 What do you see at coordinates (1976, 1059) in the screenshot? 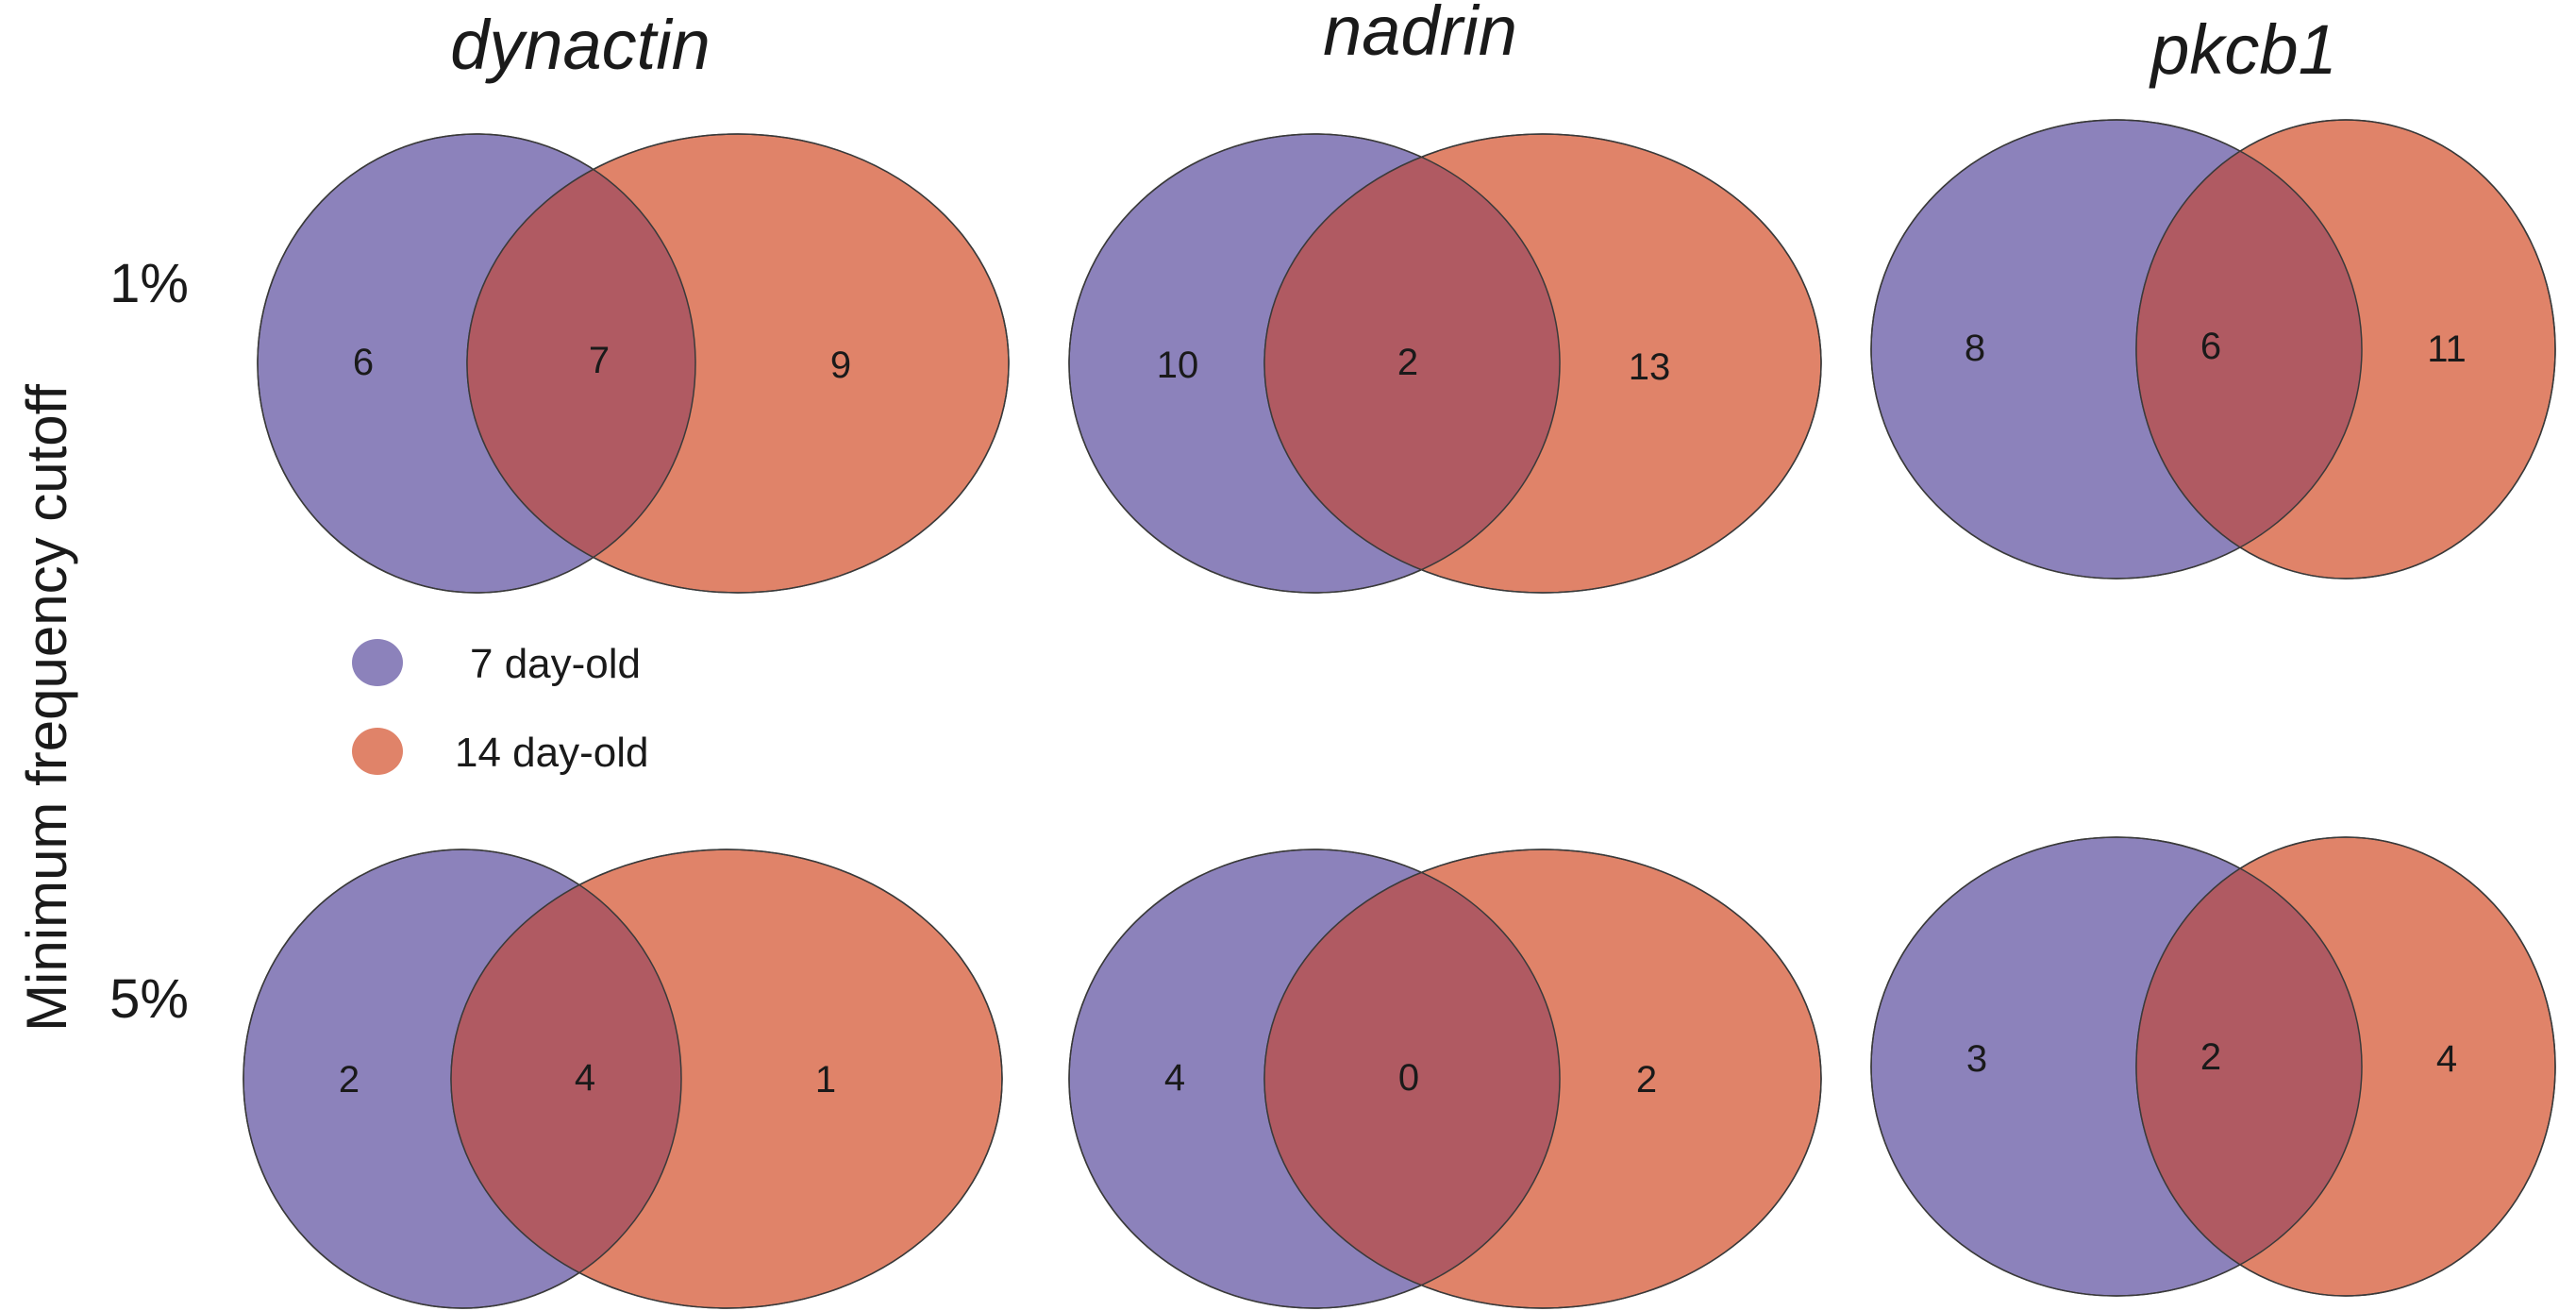
I see `count-7-day-old-only: 3` at bounding box center [1976, 1059].